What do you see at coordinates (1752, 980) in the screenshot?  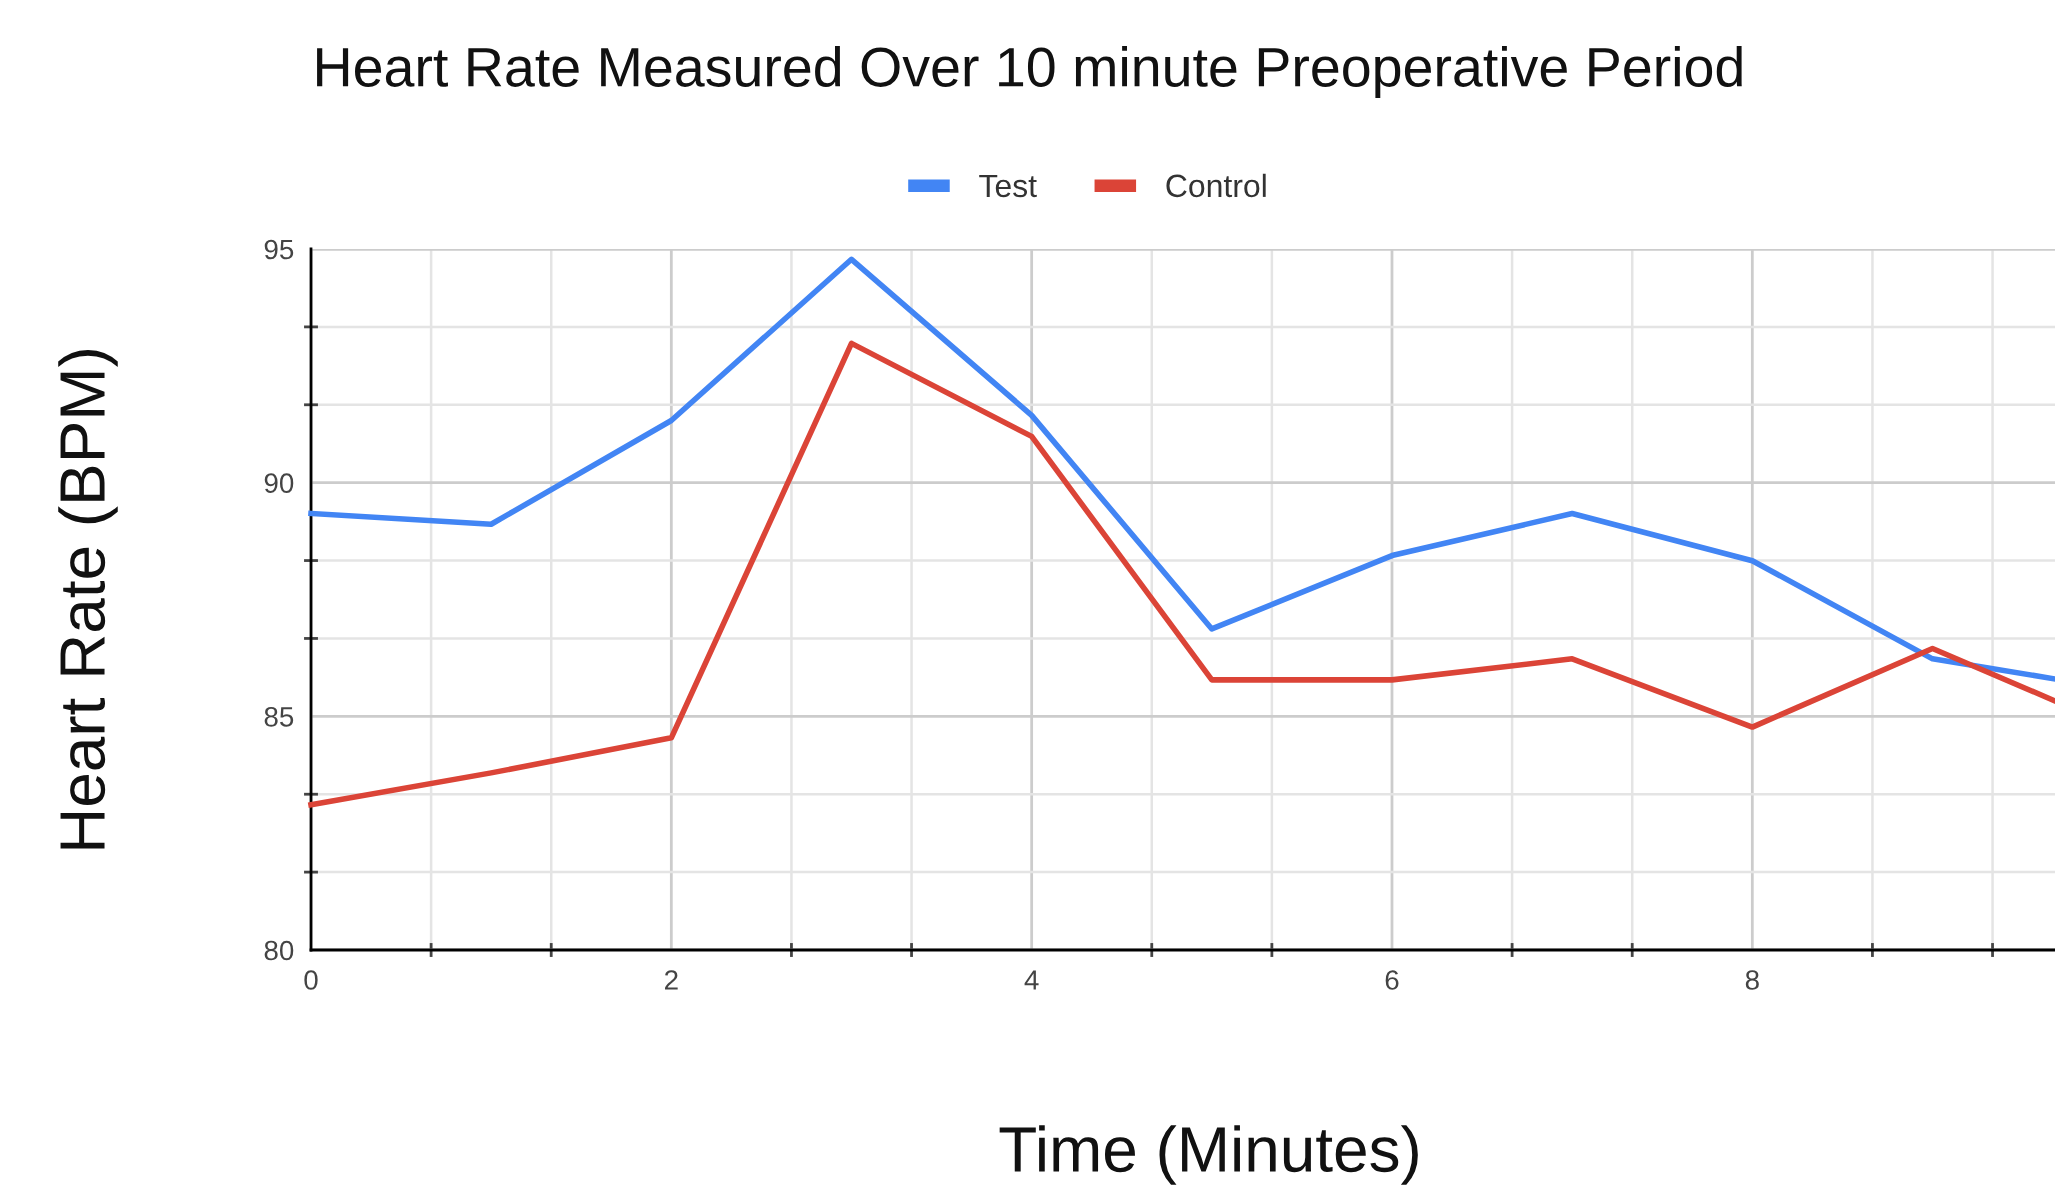 I see `x-tick-label: 8` at bounding box center [1752, 980].